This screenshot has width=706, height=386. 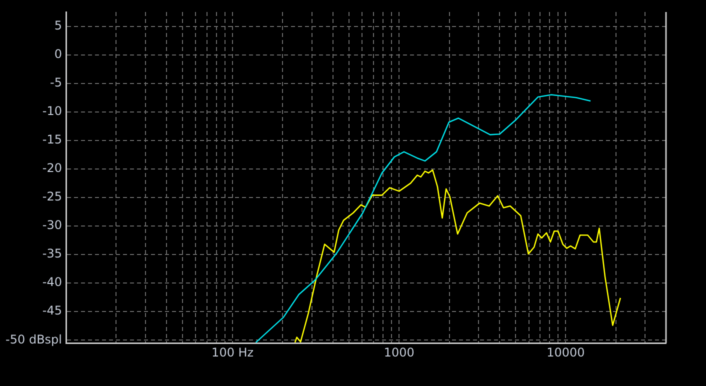 What do you see at coordinates (52, 139) in the screenshot?
I see `y-tick-label: -15` at bounding box center [52, 139].